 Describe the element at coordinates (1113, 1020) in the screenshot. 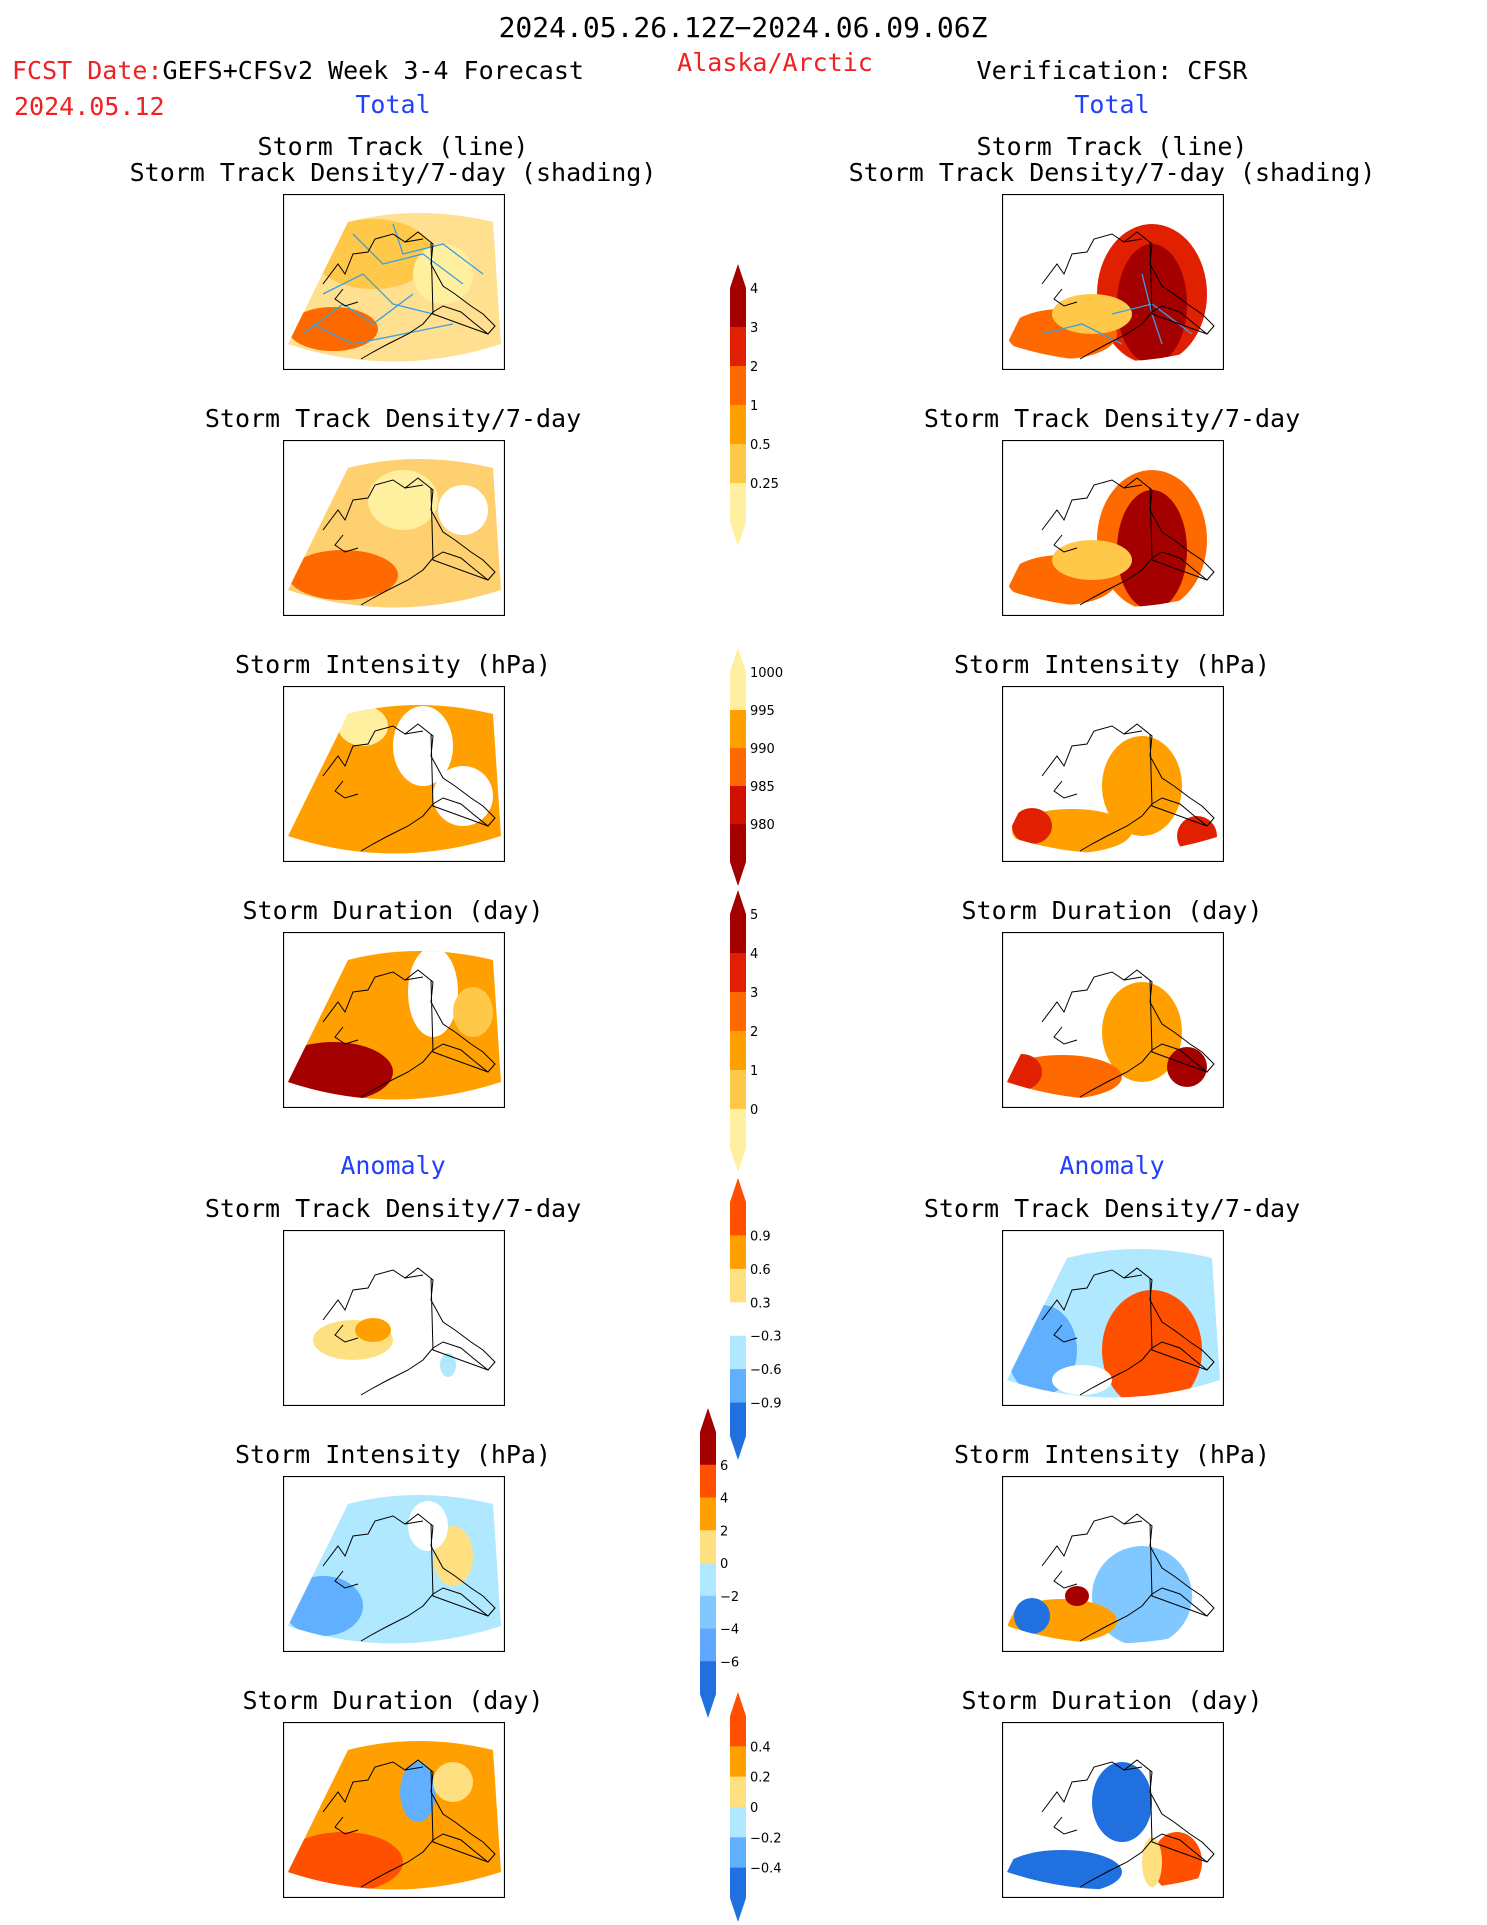

I see `map-right-duration` at that location.